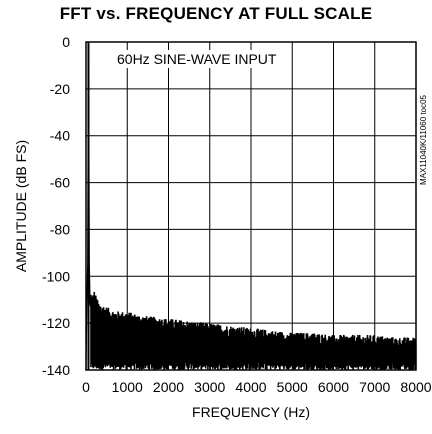  Describe the element at coordinates (60, 183) in the screenshot. I see `y-tick-label: -60` at that location.